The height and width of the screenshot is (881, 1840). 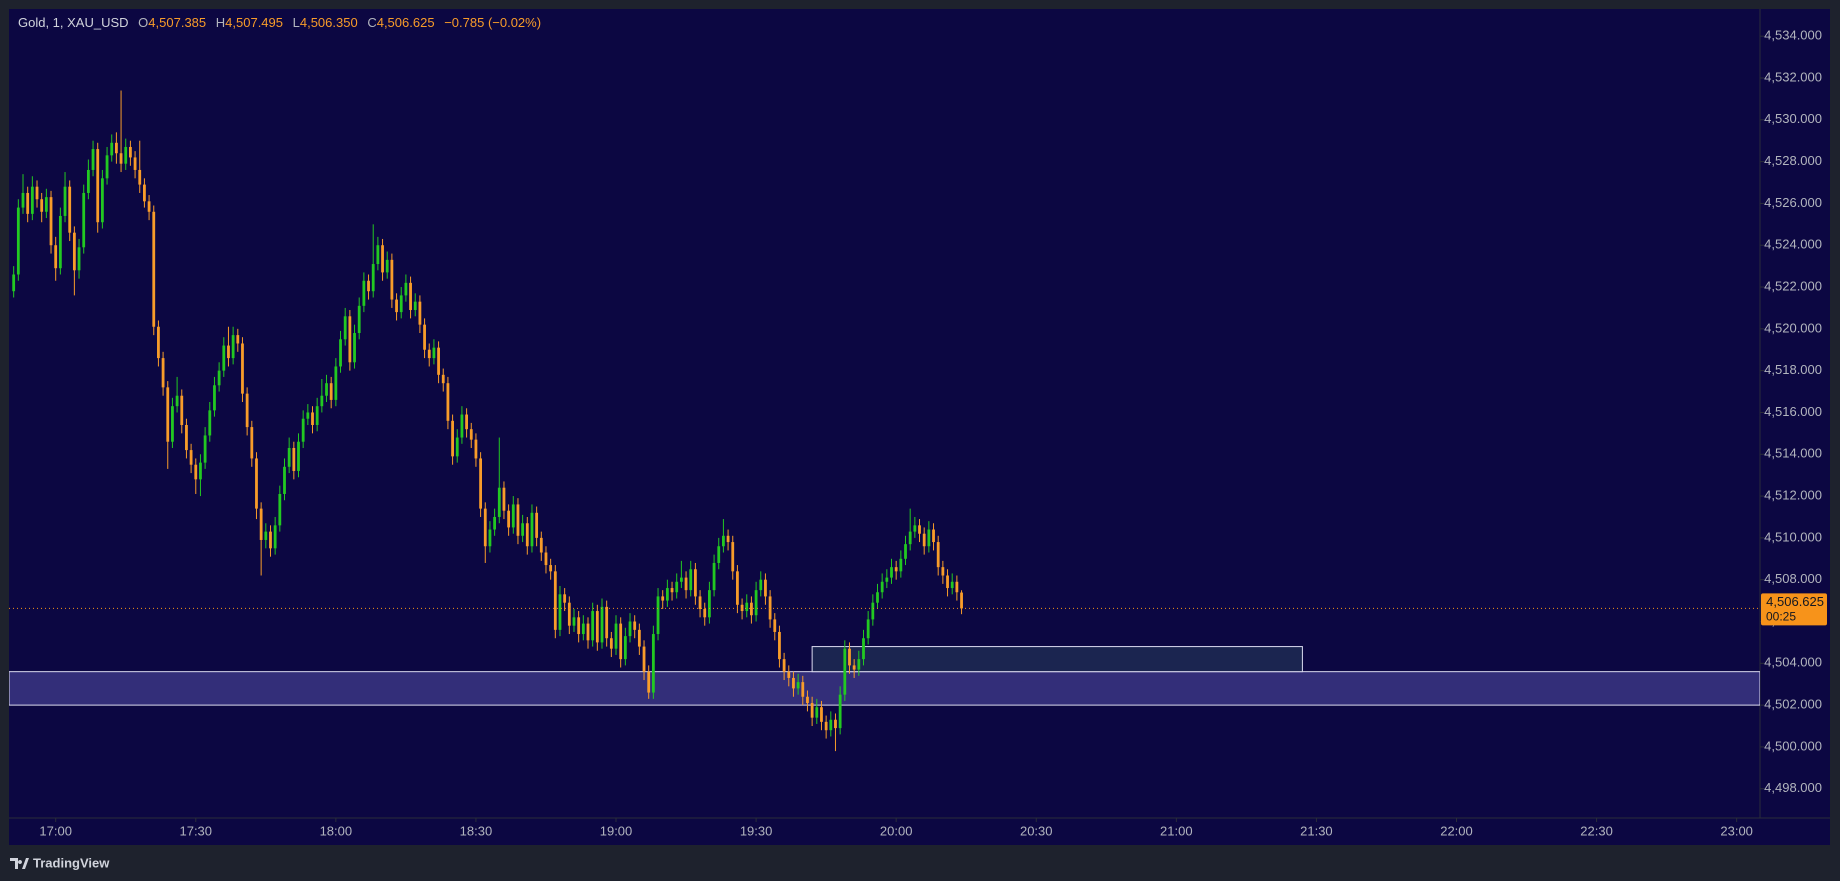 What do you see at coordinates (328, 22) in the screenshot?
I see `ohlc-value: 4,506.350` at bounding box center [328, 22].